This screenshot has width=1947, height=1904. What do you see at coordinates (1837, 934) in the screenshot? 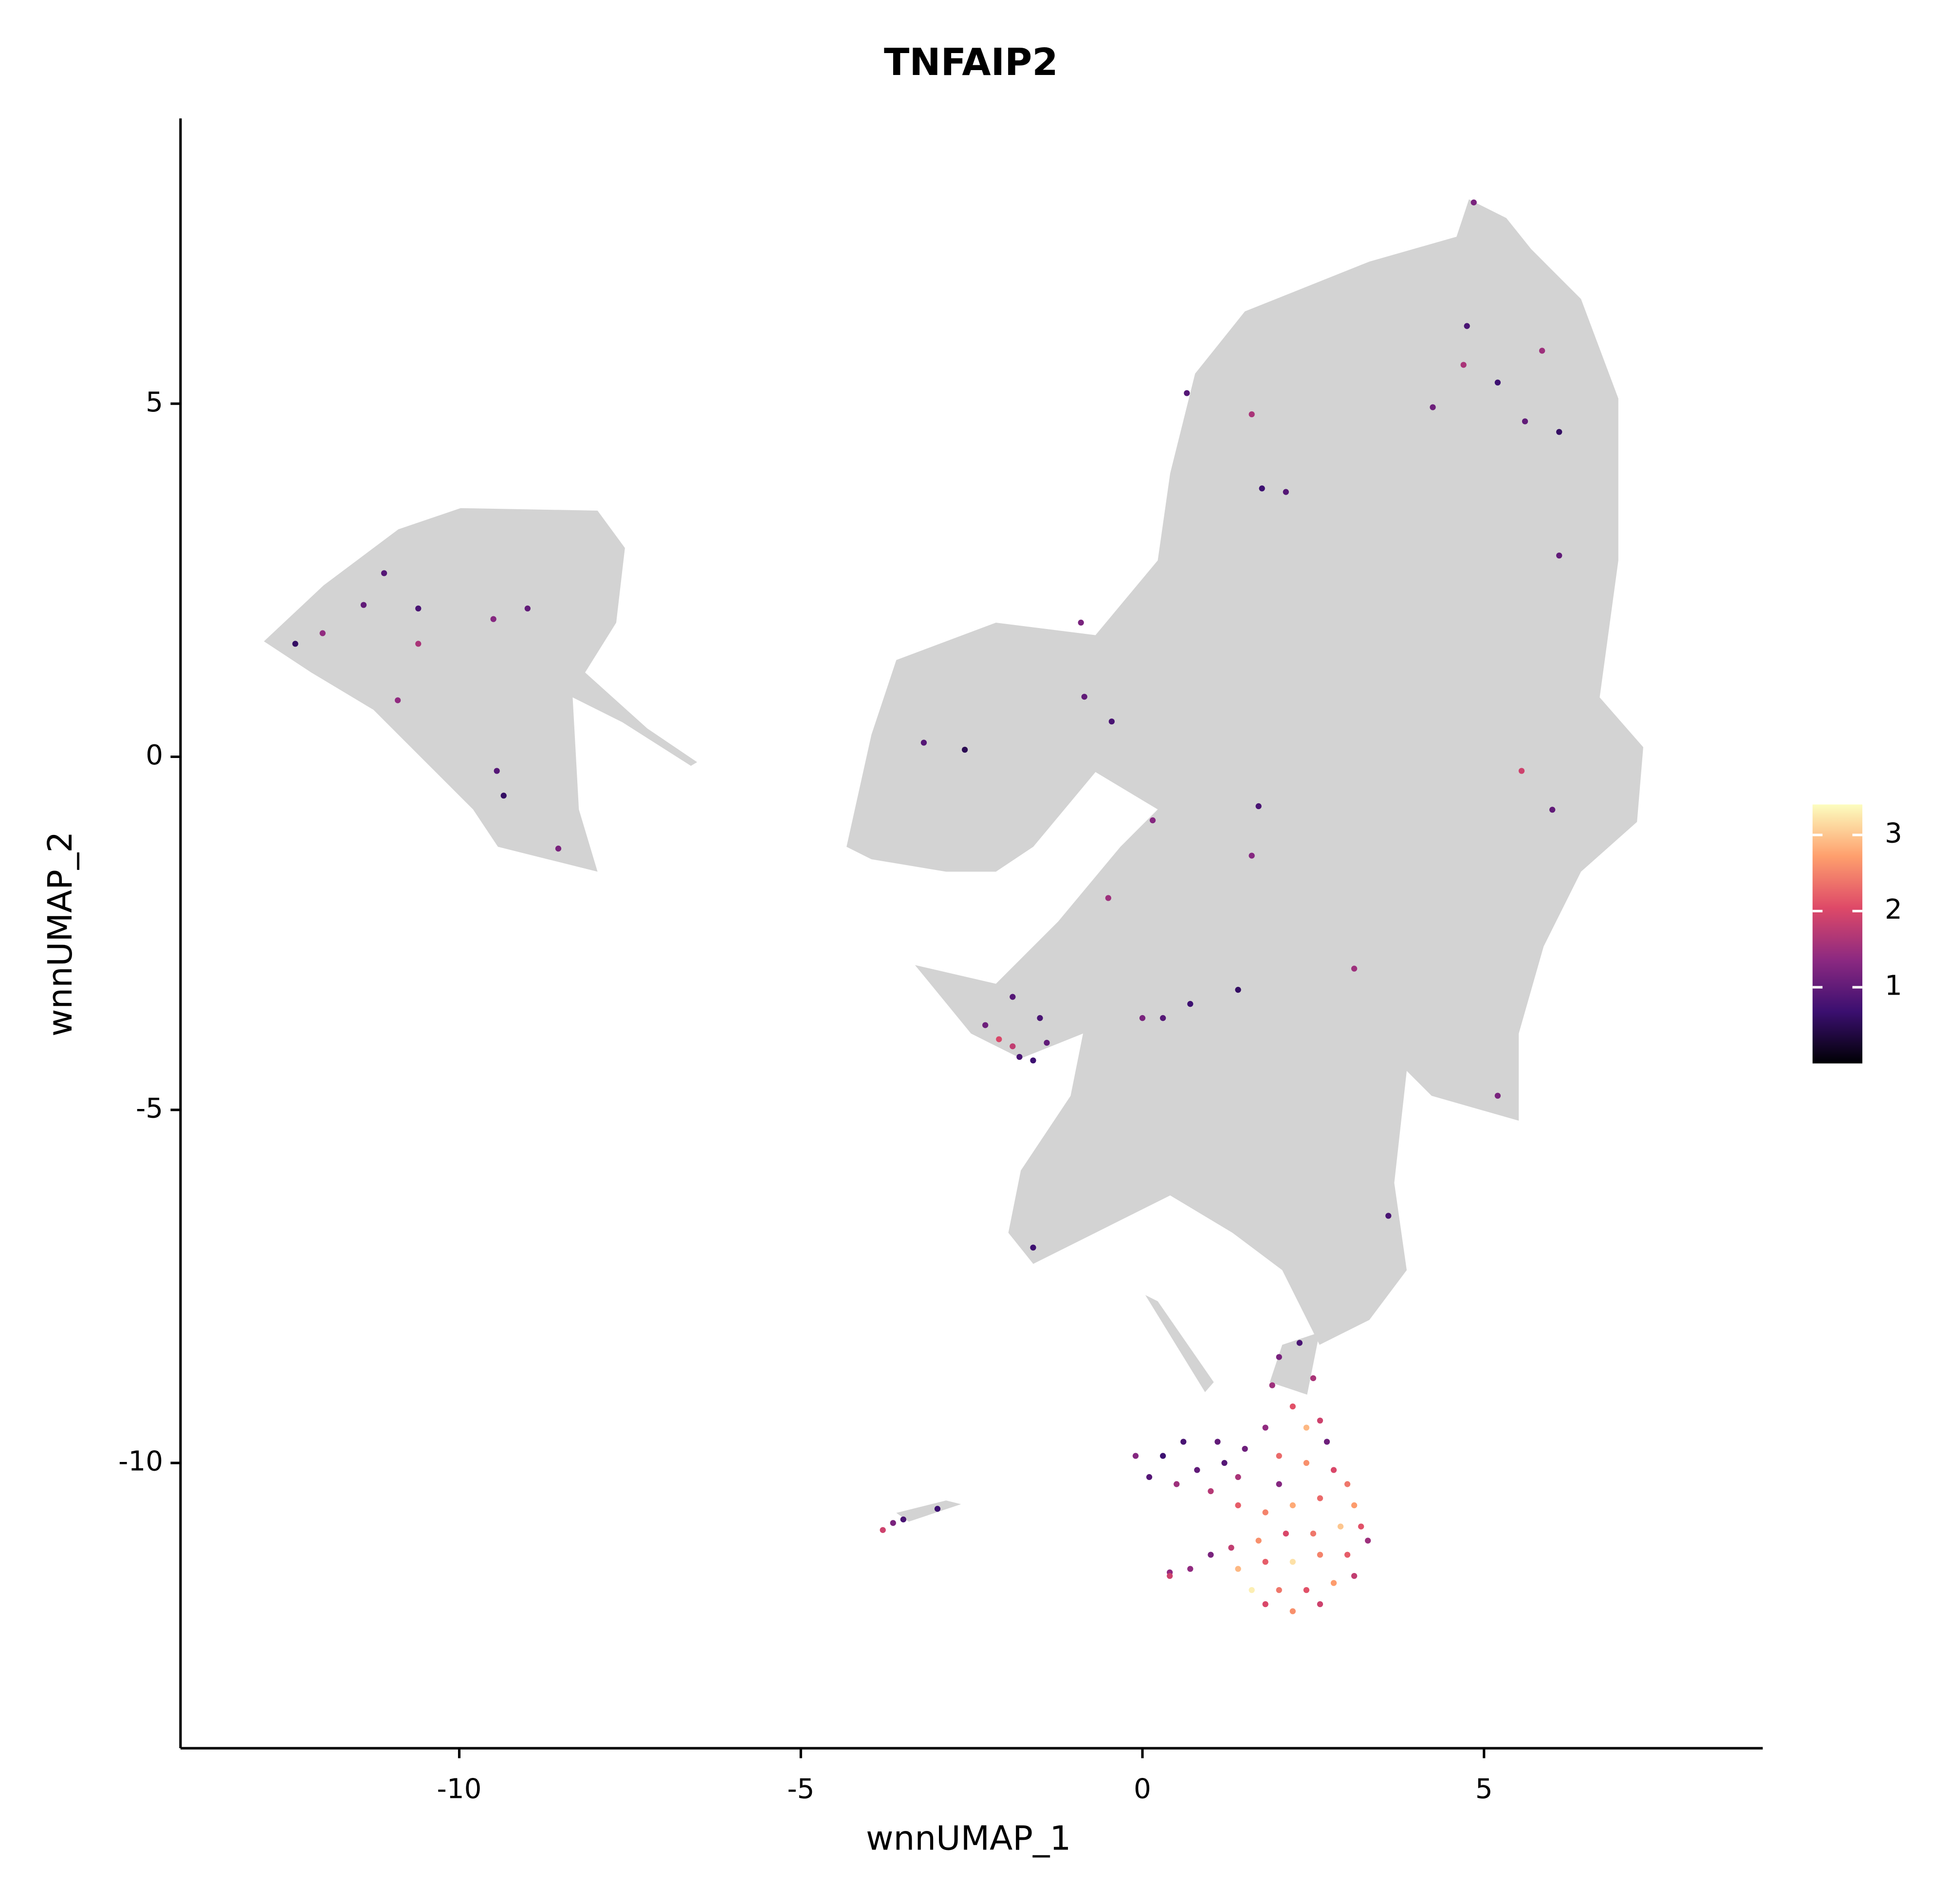
I see `colorbar` at bounding box center [1837, 934].